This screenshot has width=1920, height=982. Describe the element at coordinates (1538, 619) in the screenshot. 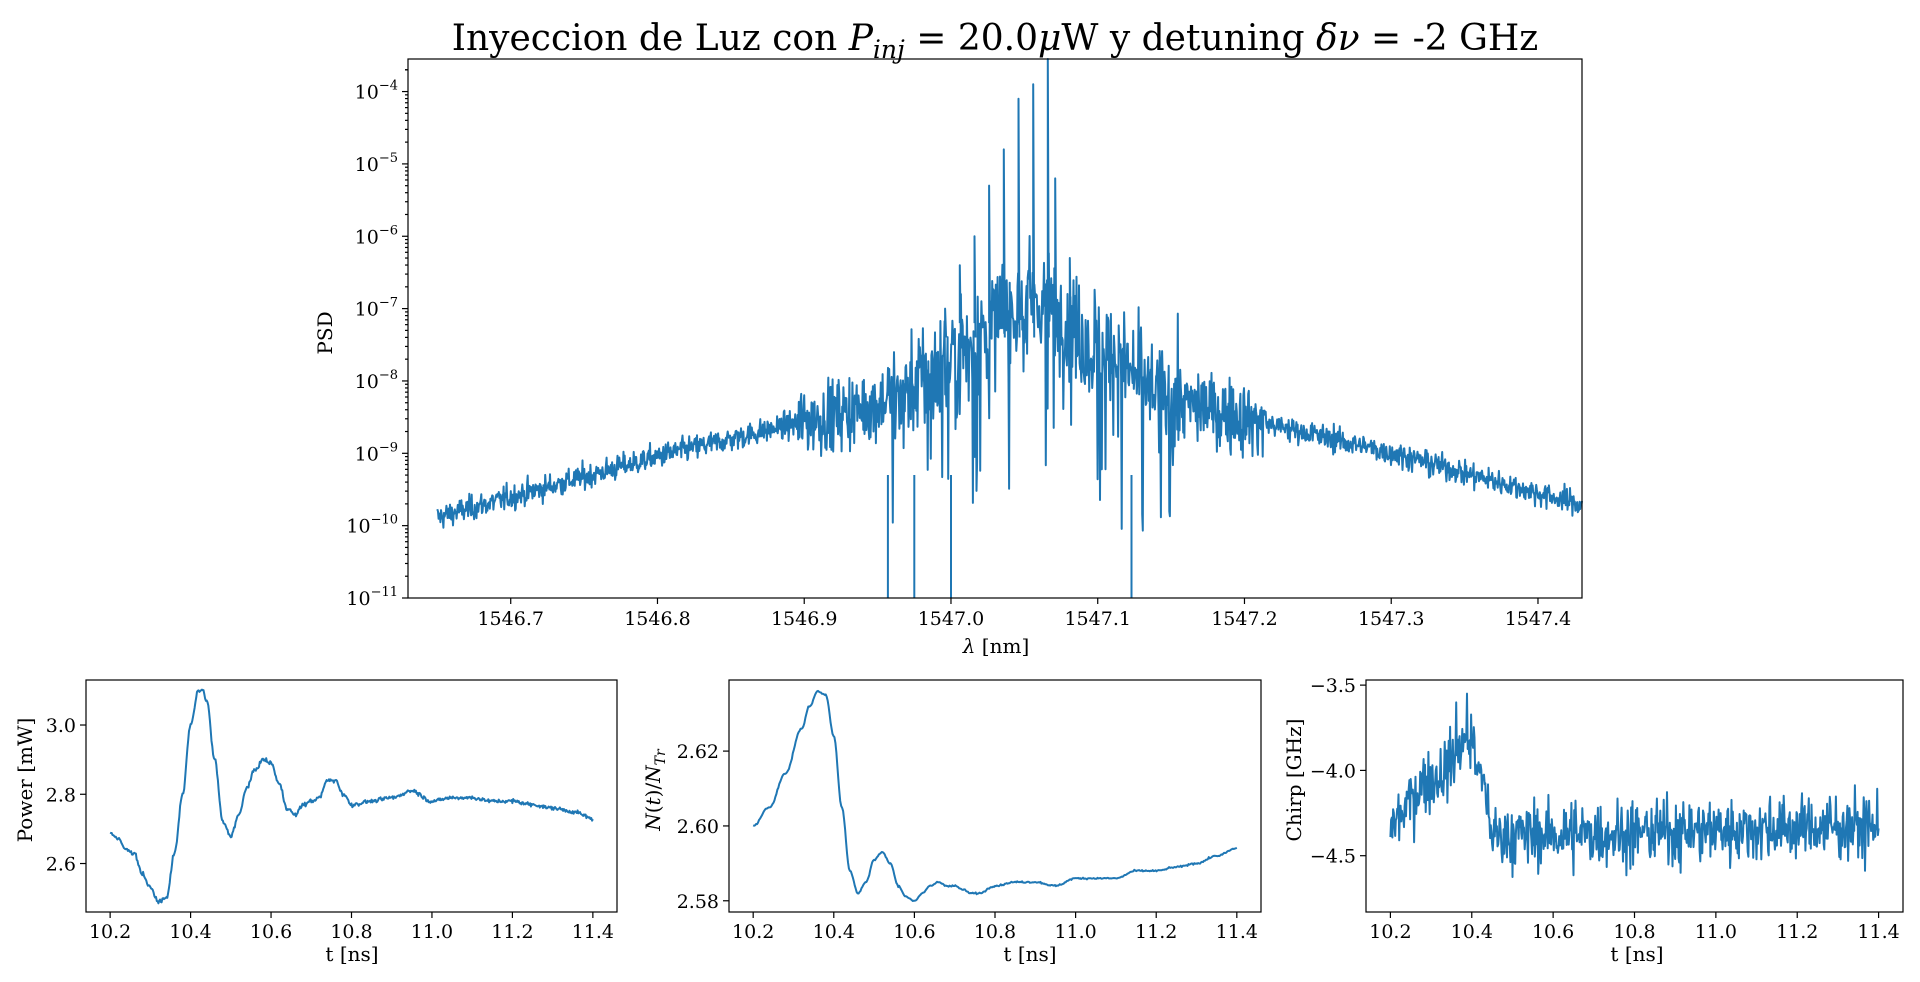

I see `spectrum-x-tick-label: 1547.4` at that location.